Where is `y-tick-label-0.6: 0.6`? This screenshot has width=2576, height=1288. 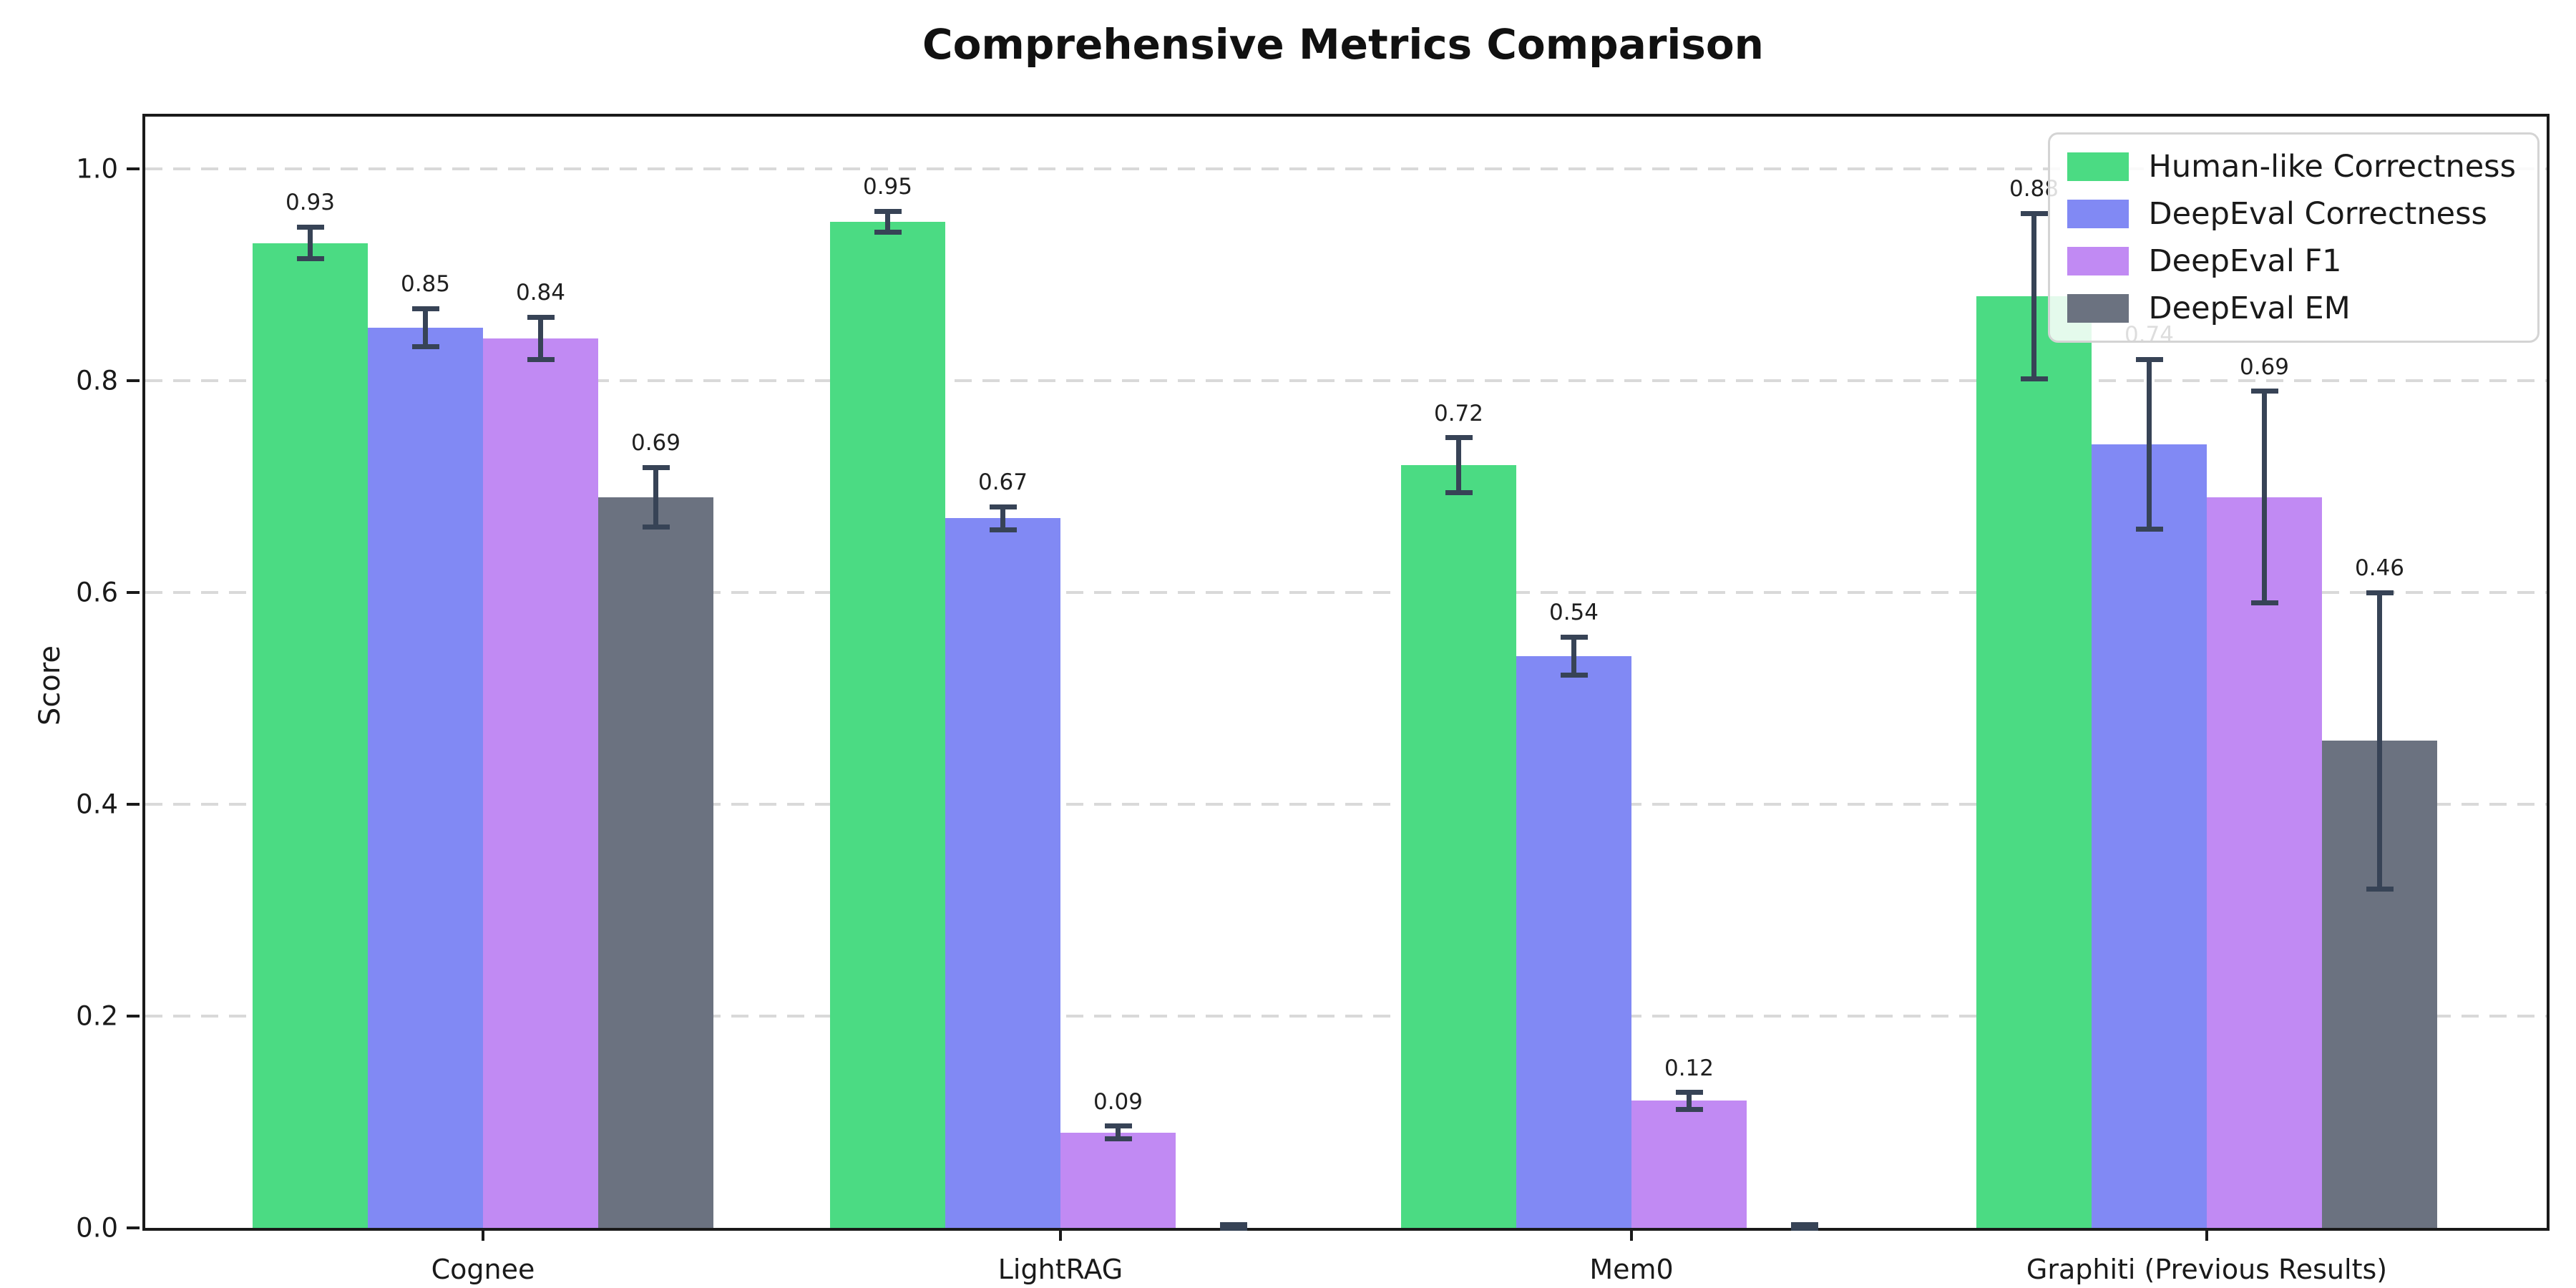 y-tick-label-0.6: 0.6 is located at coordinates (97, 592).